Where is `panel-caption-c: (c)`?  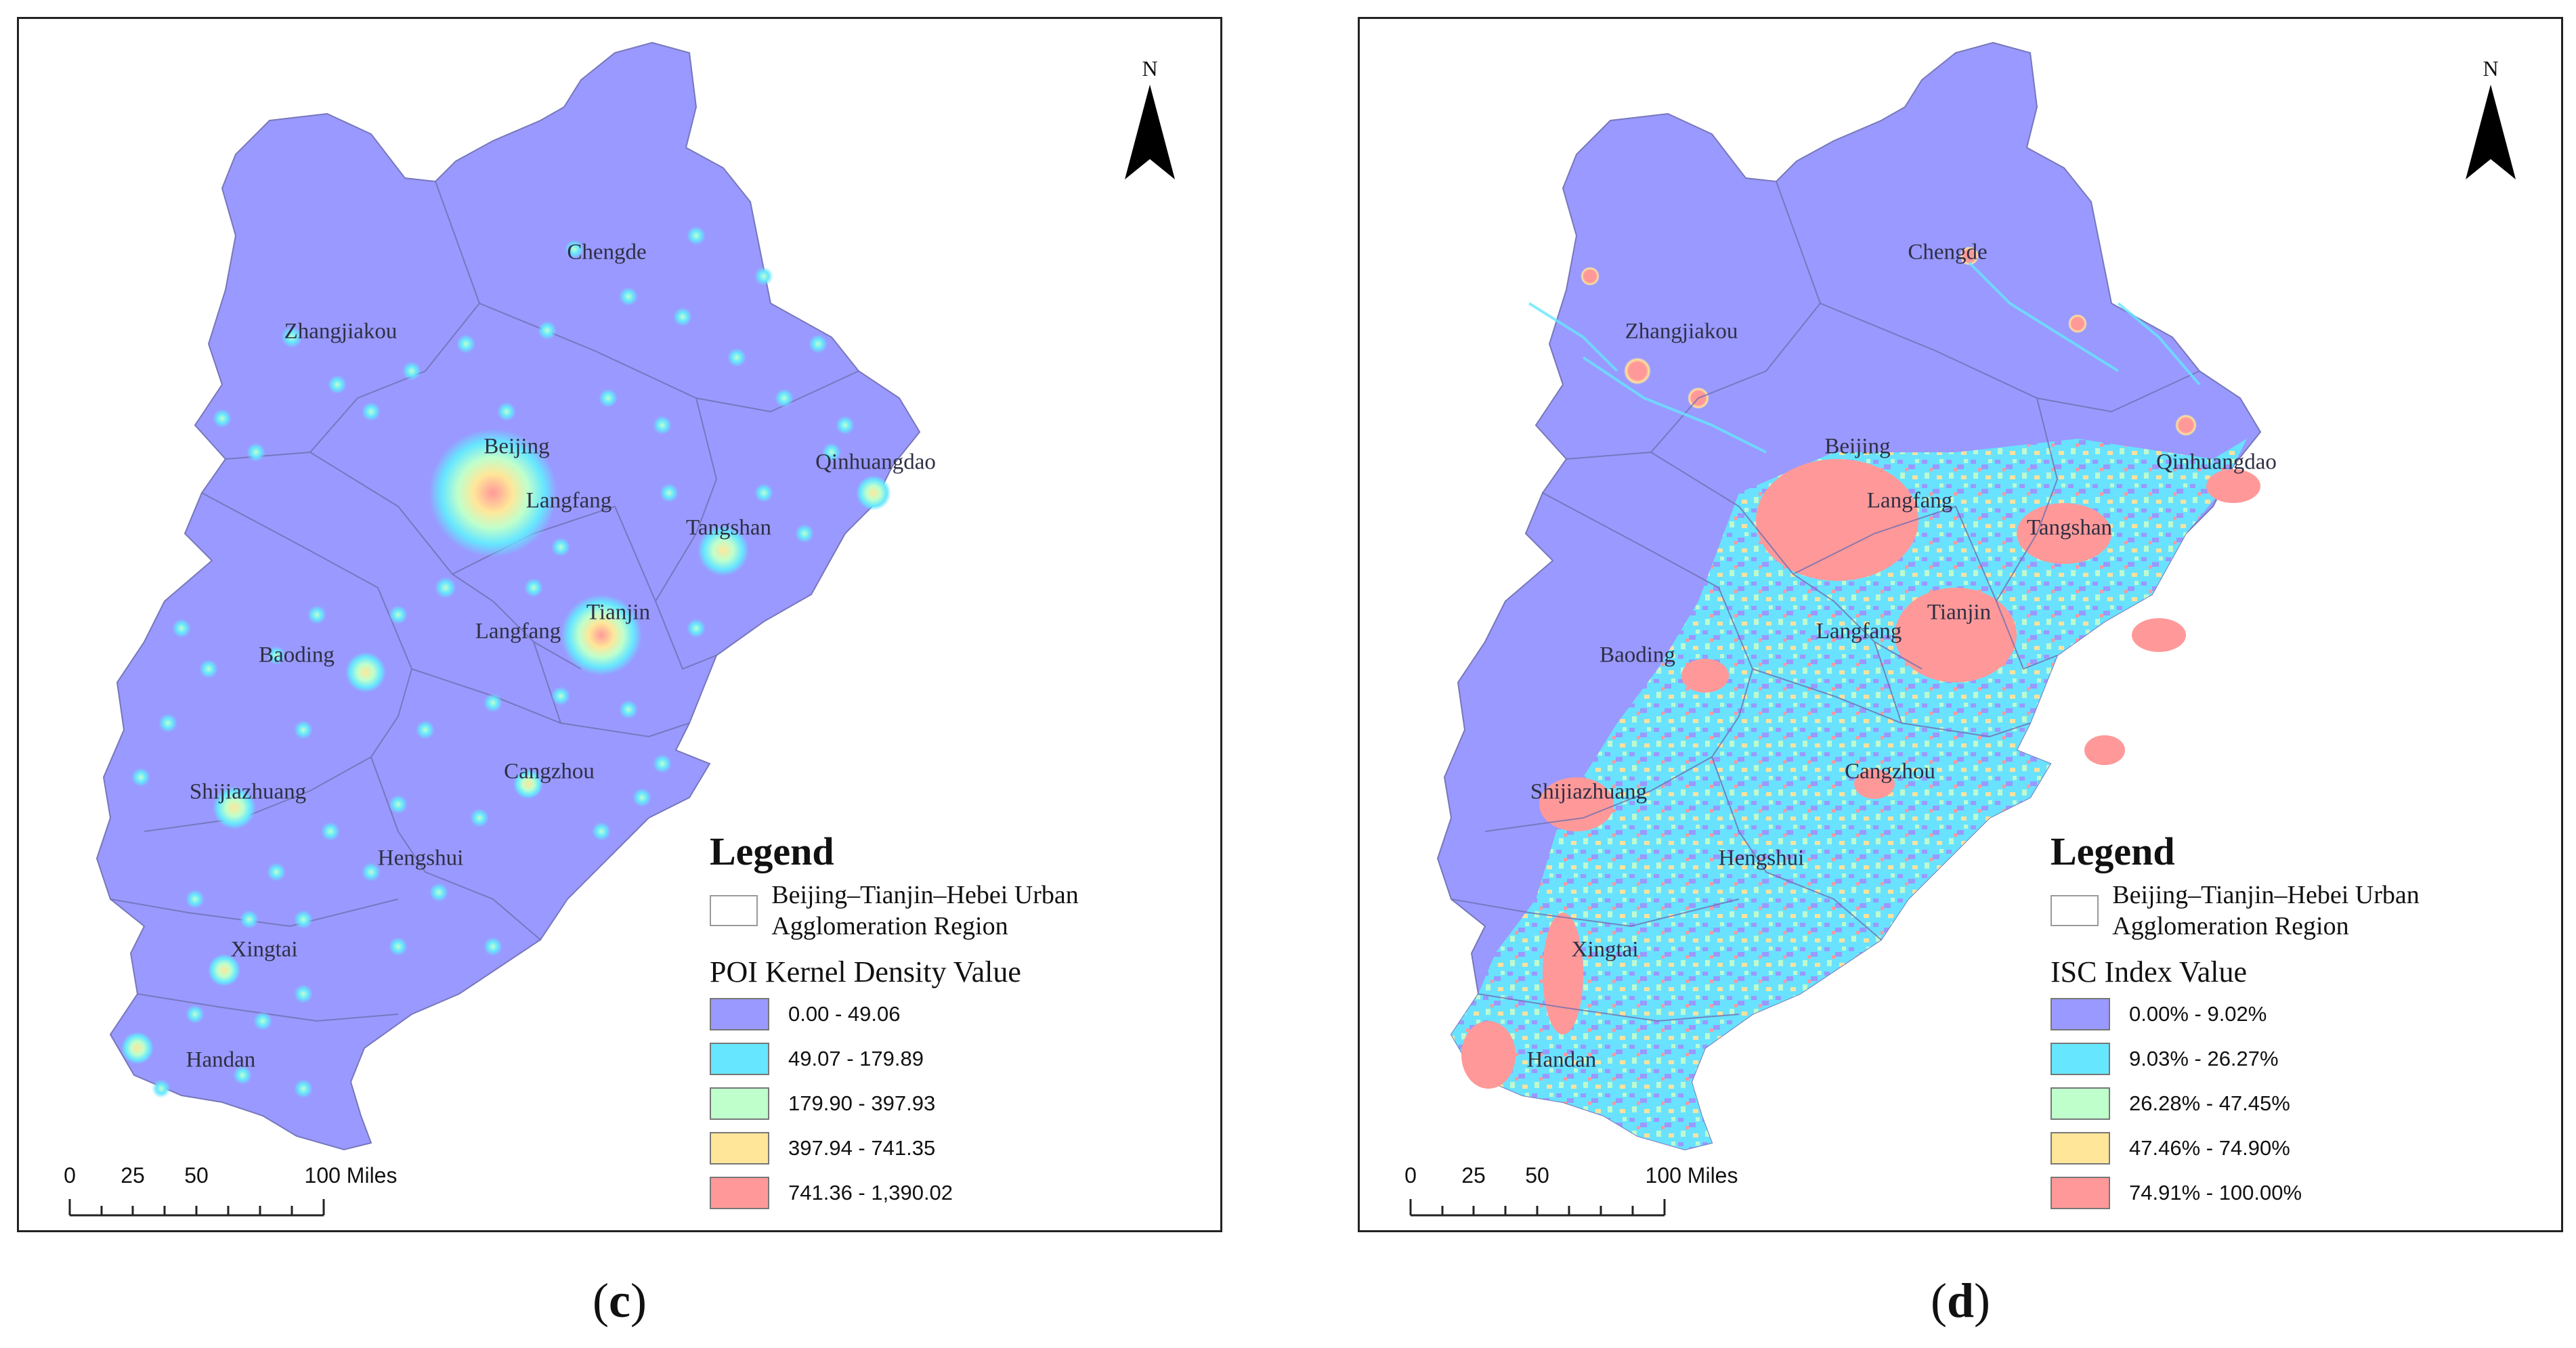 panel-caption-c: (c) is located at coordinates (620, 1301).